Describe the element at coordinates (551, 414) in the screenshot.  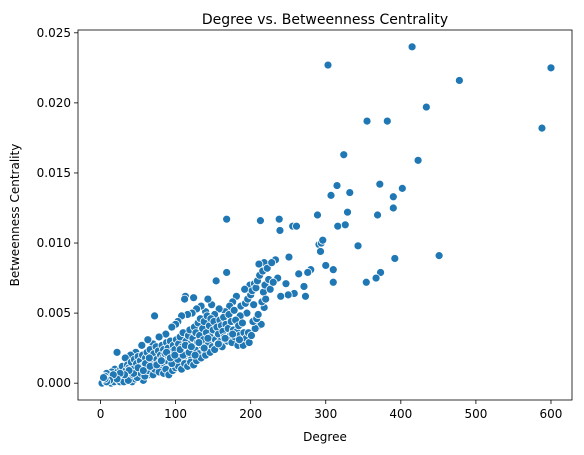
I see `x-tick-label: 600` at that location.